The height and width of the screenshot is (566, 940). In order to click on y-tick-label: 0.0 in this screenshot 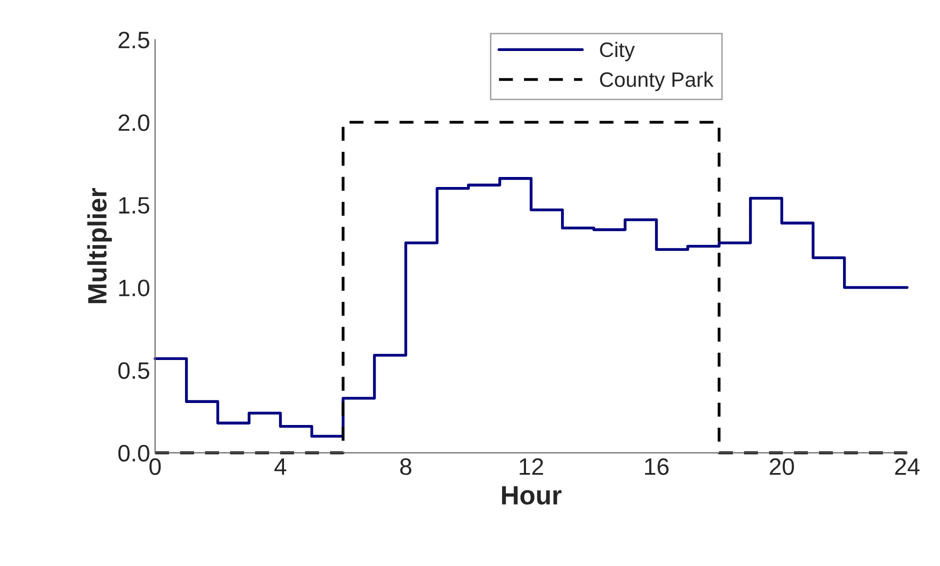, I will do `click(134, 453)`.